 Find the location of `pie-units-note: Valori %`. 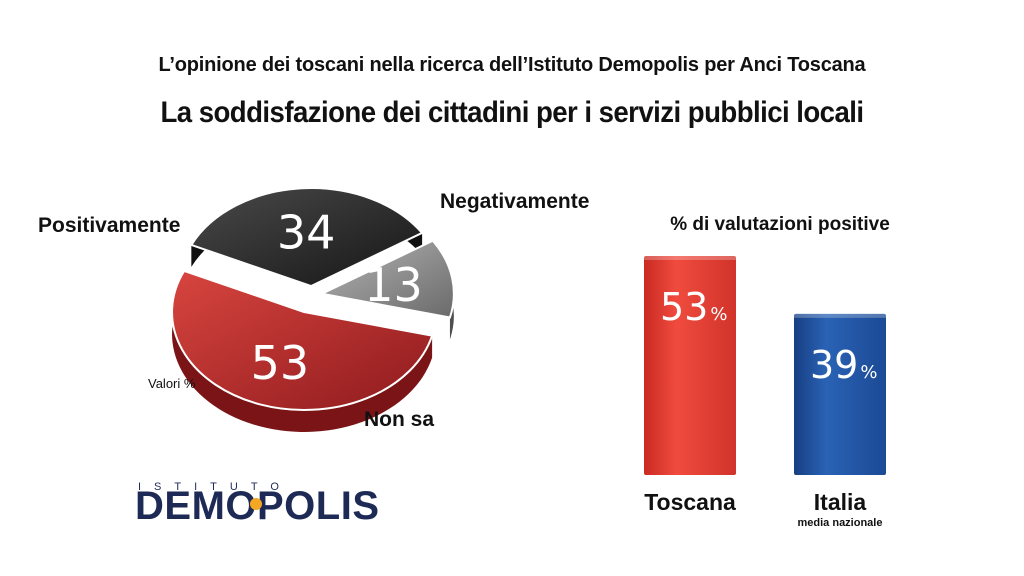

pie-units-note: Valori % is located at coordinates (172, 383).